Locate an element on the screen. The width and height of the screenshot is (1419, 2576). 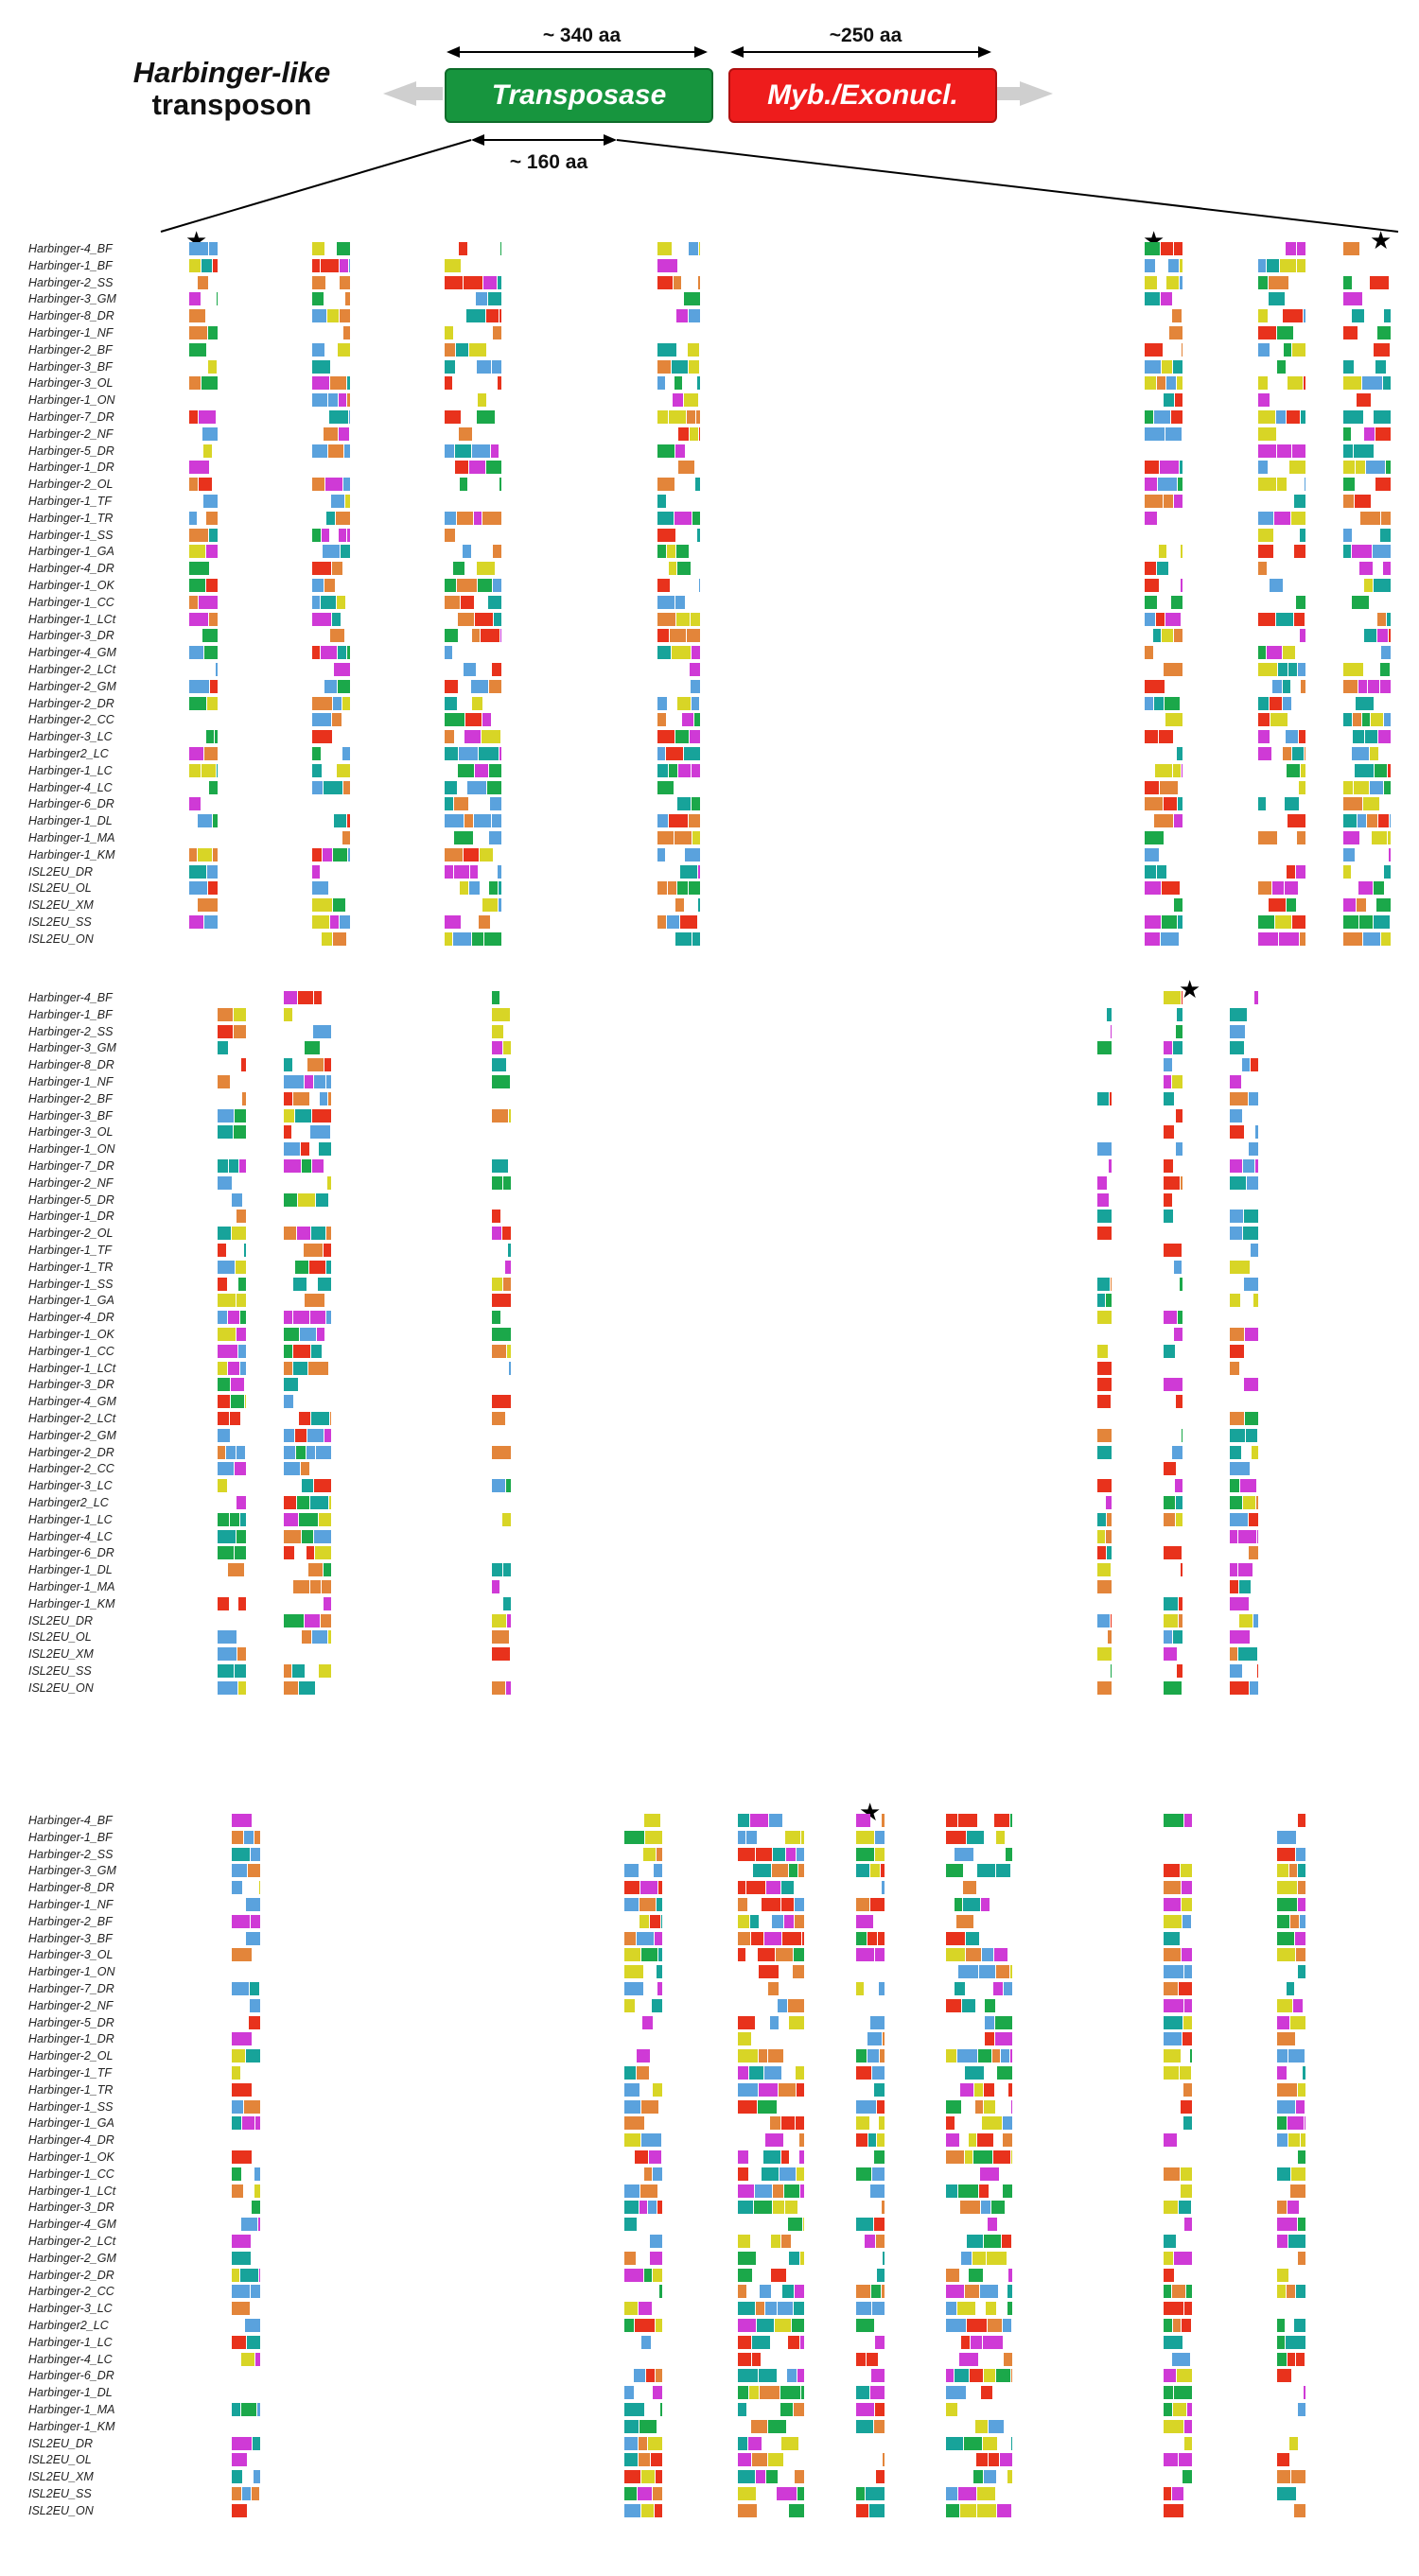
sequence-name: Harbinger-2_DR is located at coordinates (71, 703).